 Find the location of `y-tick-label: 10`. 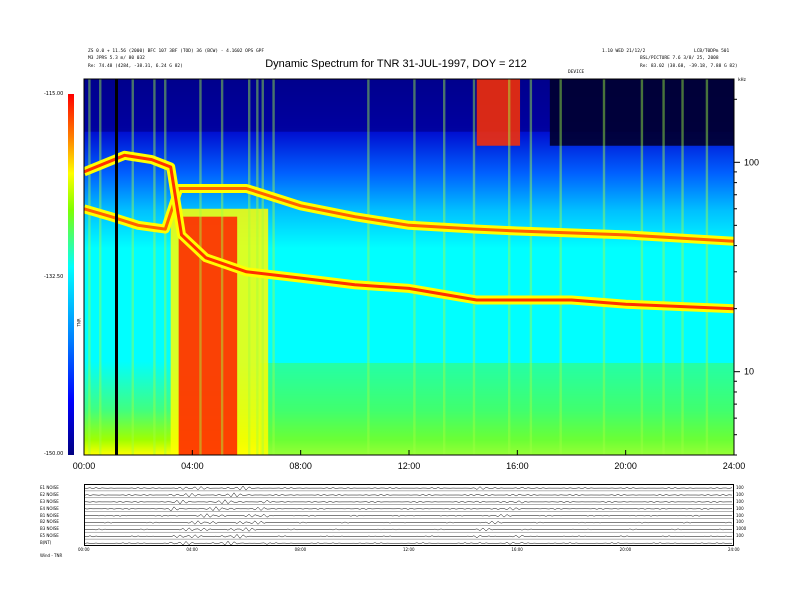

y-tick-label: 10 is located at coordinates (749, 372).